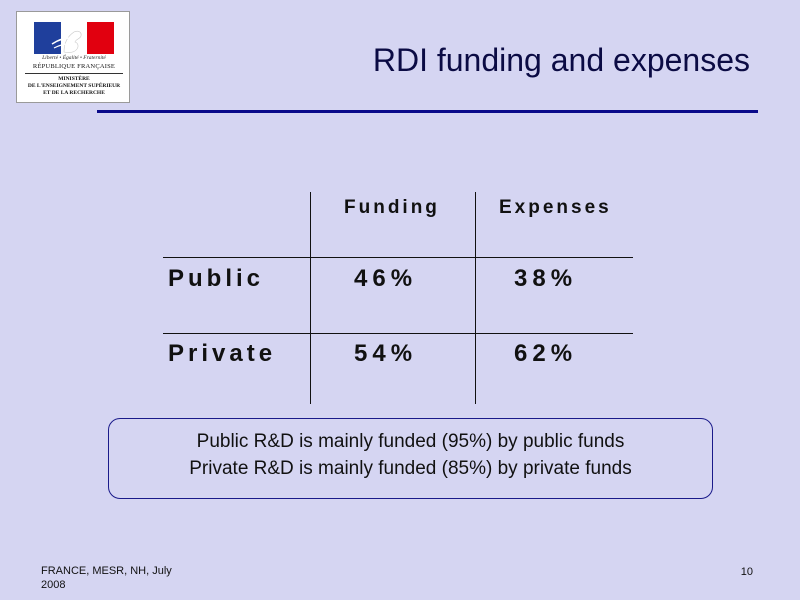 The height and width of the screenshot is (600, 800). I want to click on logo-motto: Liberté • Égalité • Fraternité, so click(74, 58).